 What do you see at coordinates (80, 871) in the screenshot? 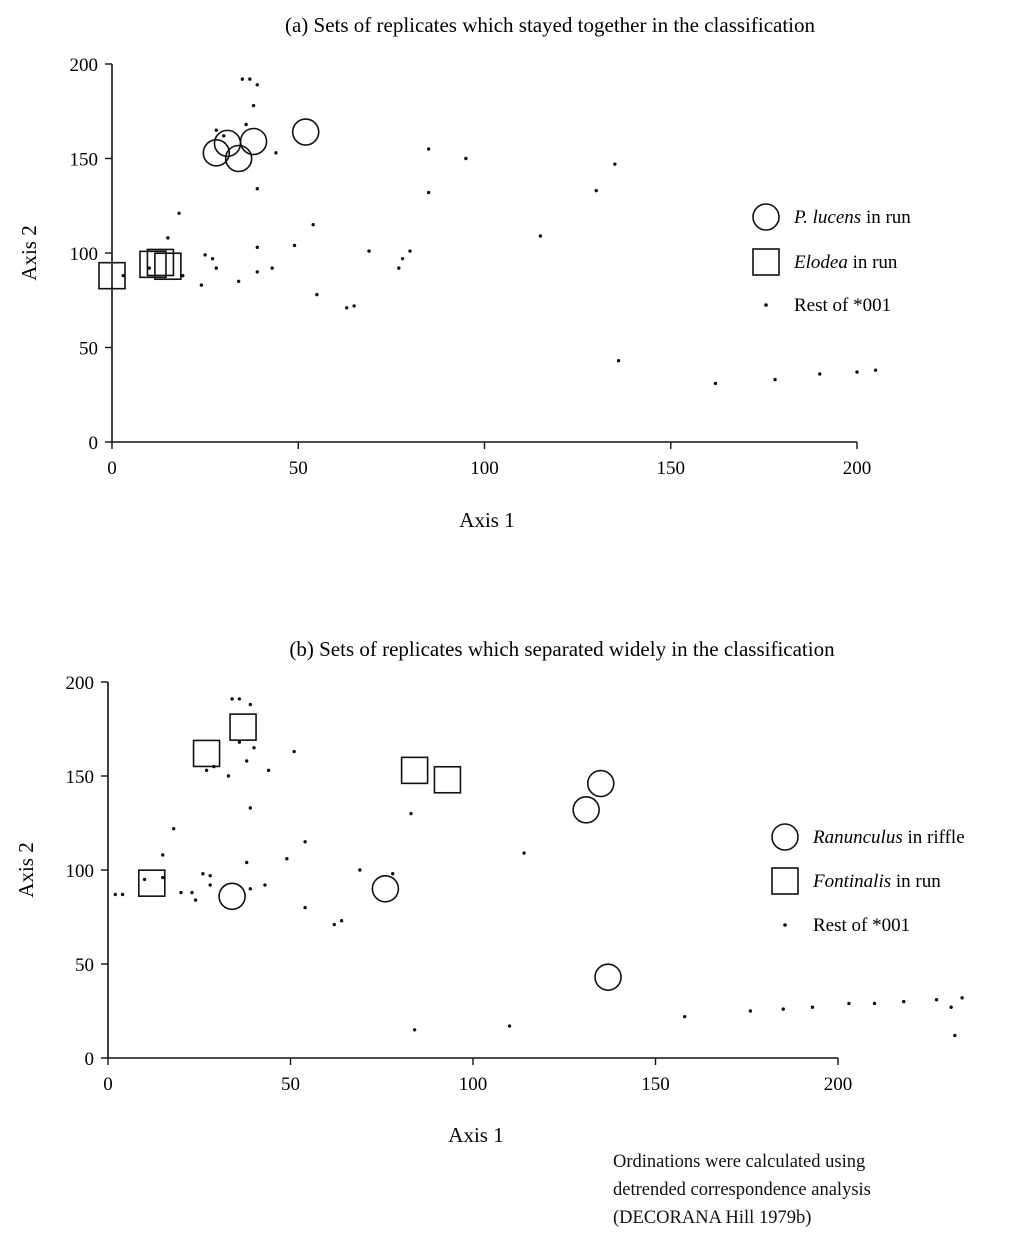
I see `y-tick-label: 100` at bounding box center [80, 871].